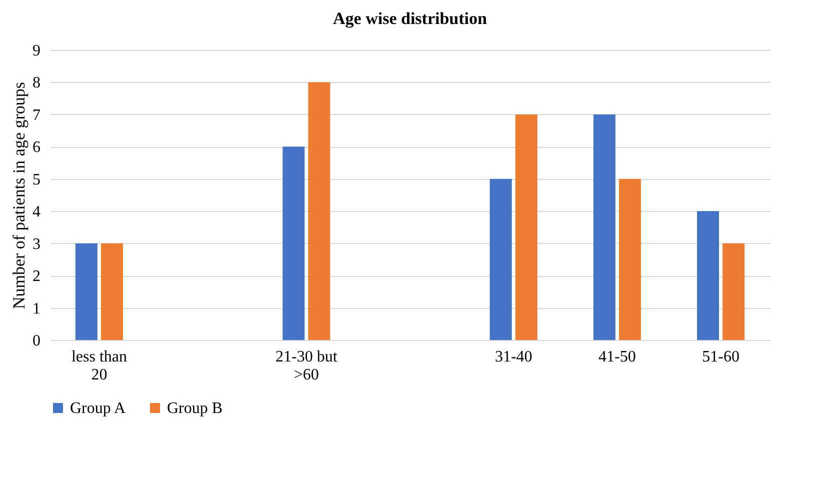 The image size is (836, 495). Describe the element at coordinates (36, 83) in the screenshot. I see `y-tick-label: 8` at that location.